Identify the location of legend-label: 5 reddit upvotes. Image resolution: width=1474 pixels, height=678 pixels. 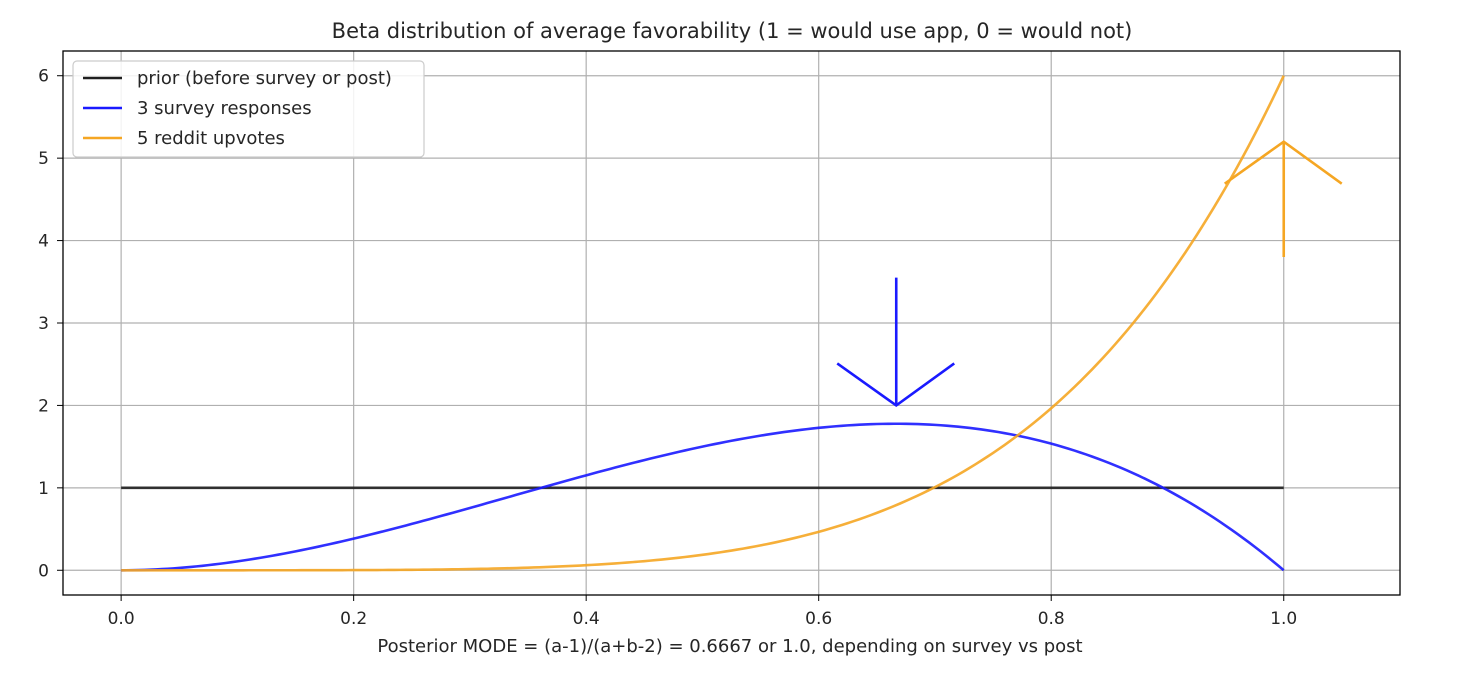
(211, 138).